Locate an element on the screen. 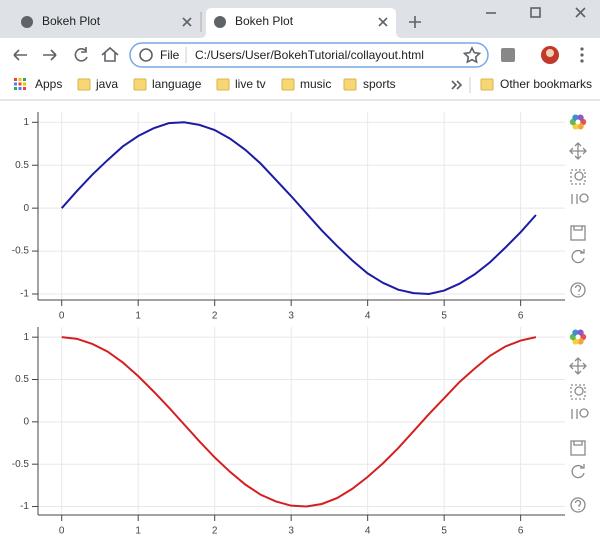 The width and height of the screenshot is (600, 551). bookmark: Apps is located at coordinates (48, 84).